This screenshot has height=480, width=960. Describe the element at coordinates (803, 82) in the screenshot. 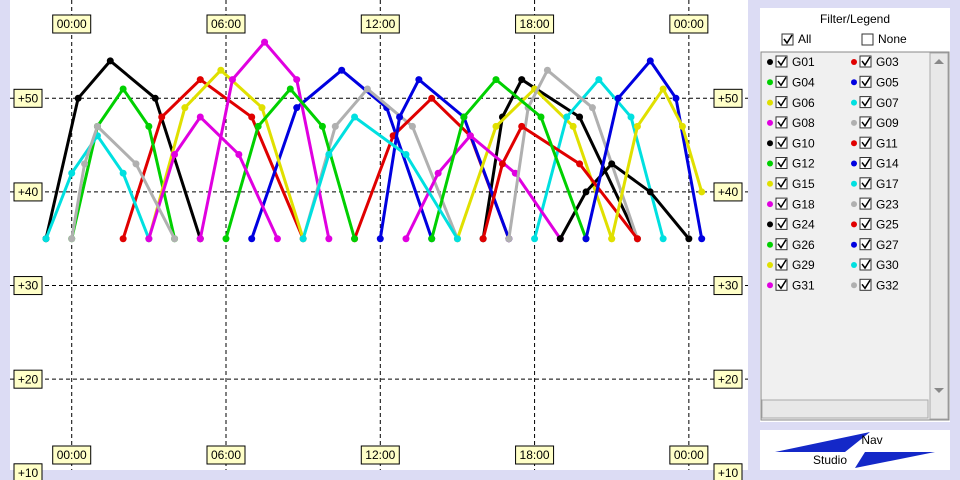

I see `legend-label: G04` at that location.